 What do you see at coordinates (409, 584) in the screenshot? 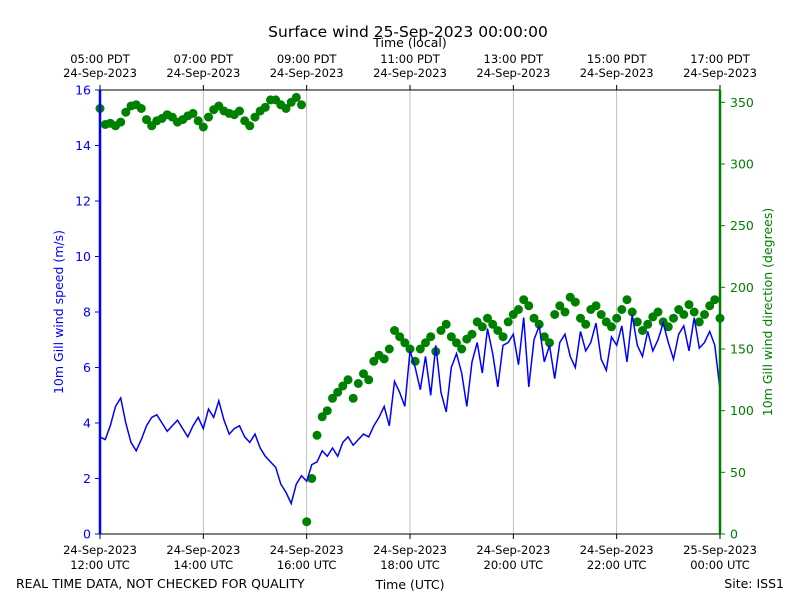
I see `bottom-axis-label: Time (UTC)` at bounding box center [409, 584].